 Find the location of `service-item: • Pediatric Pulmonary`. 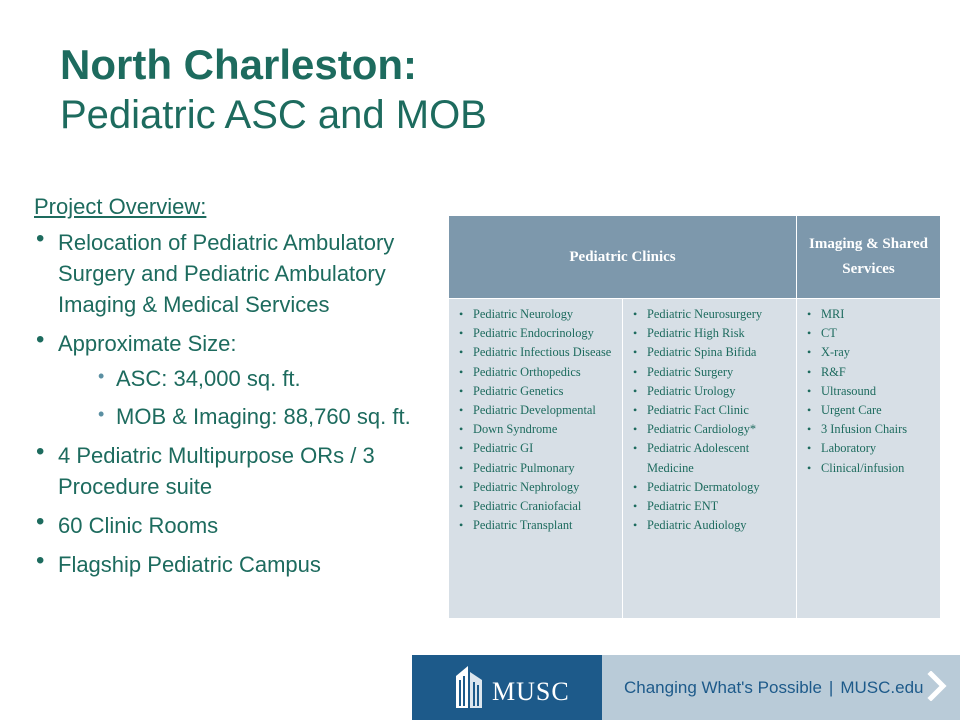

service-item: • Pediatric Pulmonary is located at coordinates (535, 468).